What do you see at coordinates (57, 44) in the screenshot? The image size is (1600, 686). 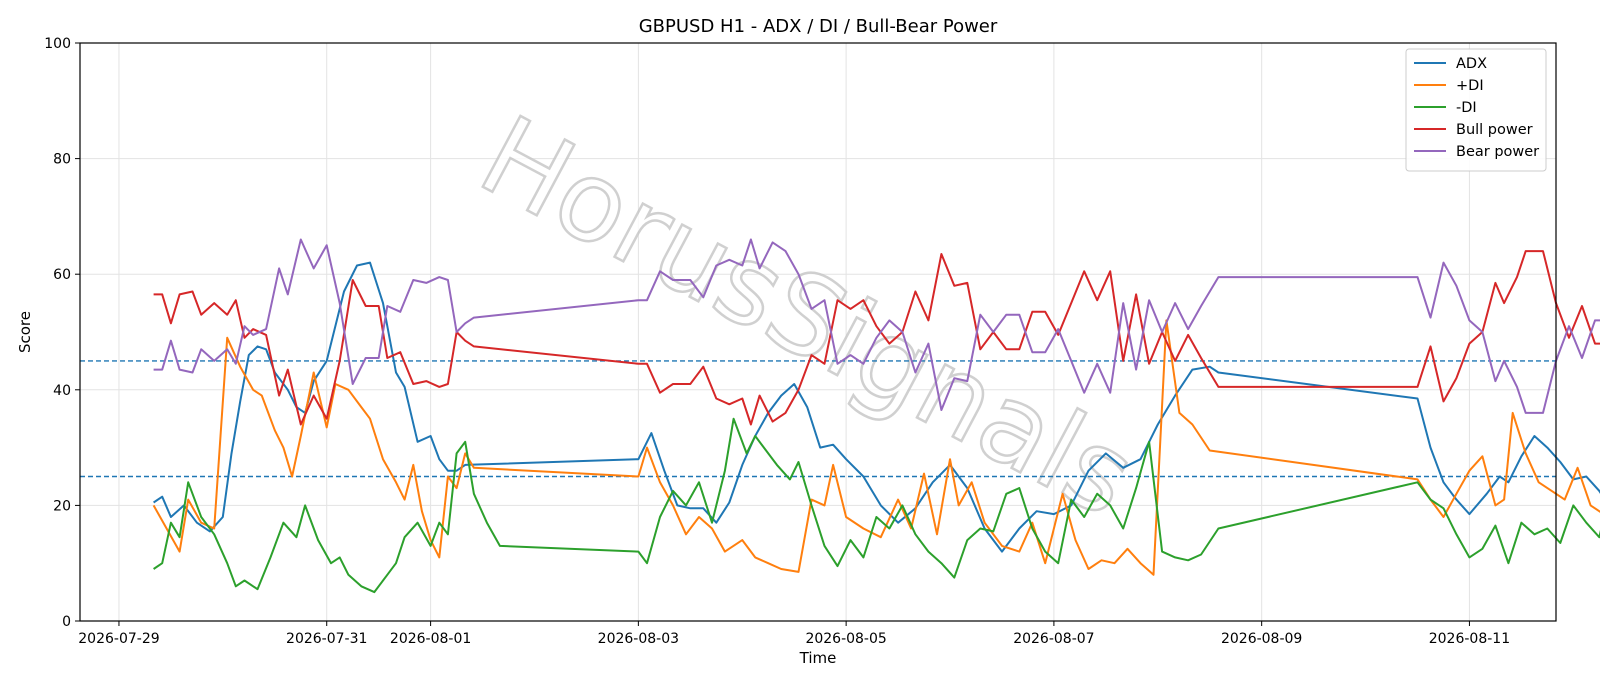 I see `y-tick-label: 100` at bounding box center [57, 44].